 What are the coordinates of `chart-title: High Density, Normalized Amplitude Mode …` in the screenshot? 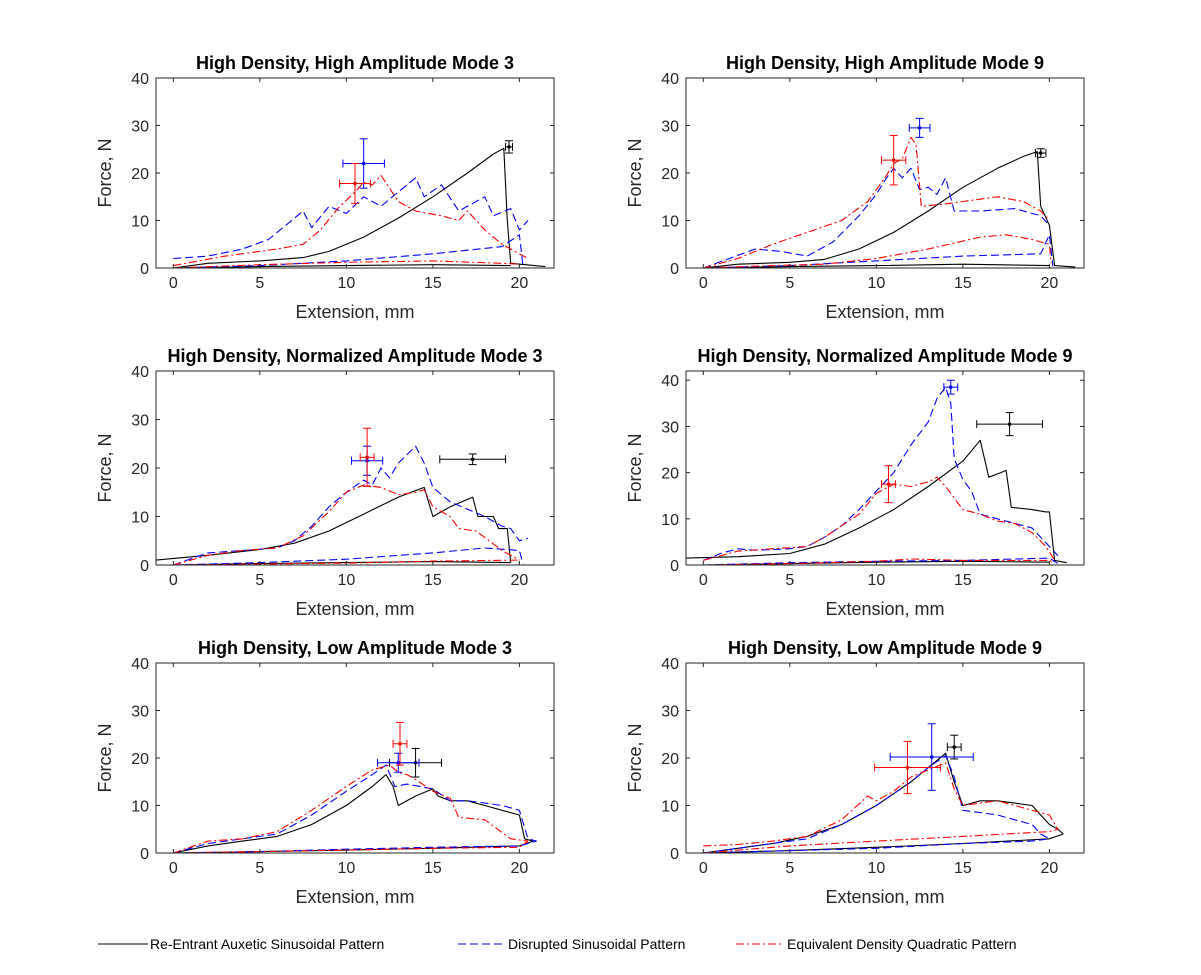 It's located at (884, 356).